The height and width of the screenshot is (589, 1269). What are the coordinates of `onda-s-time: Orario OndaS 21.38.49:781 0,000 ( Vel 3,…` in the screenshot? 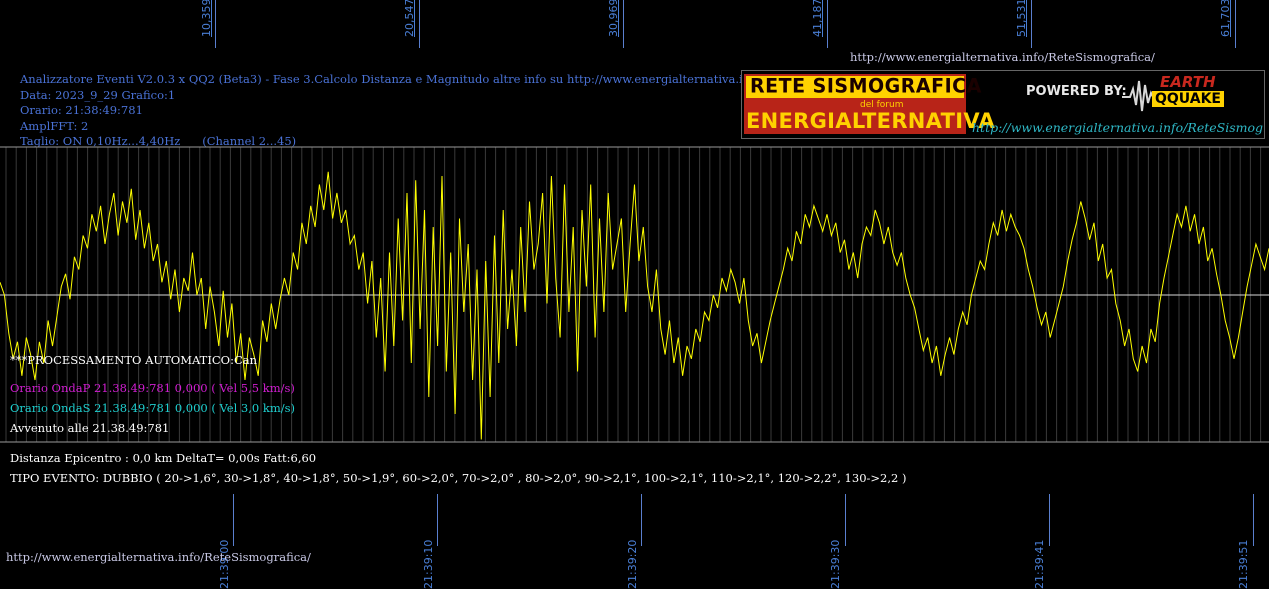 It's located at (153, 408).